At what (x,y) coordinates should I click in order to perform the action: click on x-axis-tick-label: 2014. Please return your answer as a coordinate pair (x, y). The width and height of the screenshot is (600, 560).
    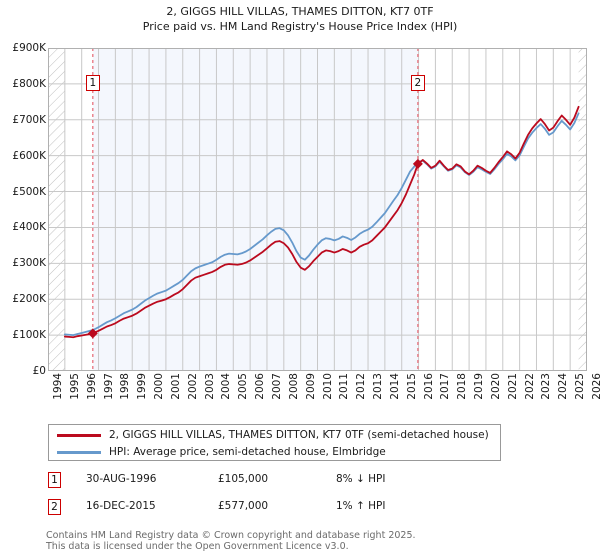
    Looking at the image, I should click on (394, 386).